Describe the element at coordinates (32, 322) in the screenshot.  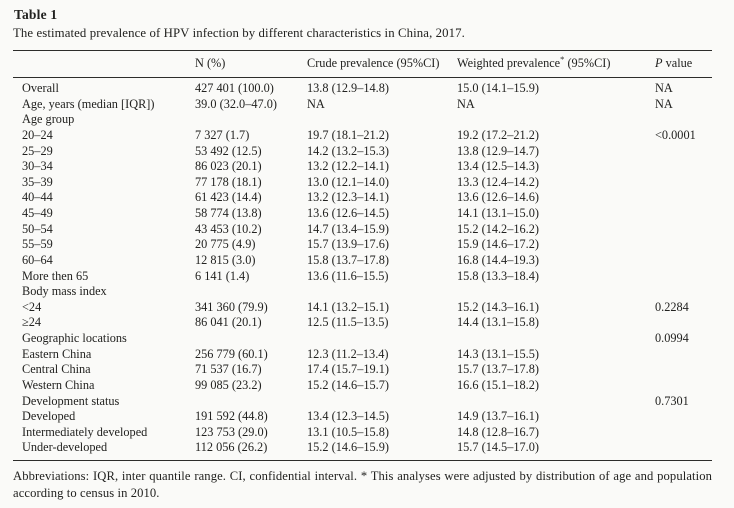
I see `row-label: ≥24` at that location.